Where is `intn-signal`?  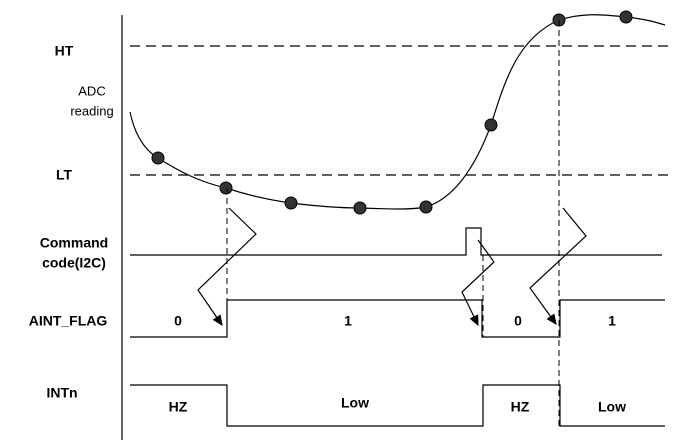 intn-signal is located at coordinates (397, 405).